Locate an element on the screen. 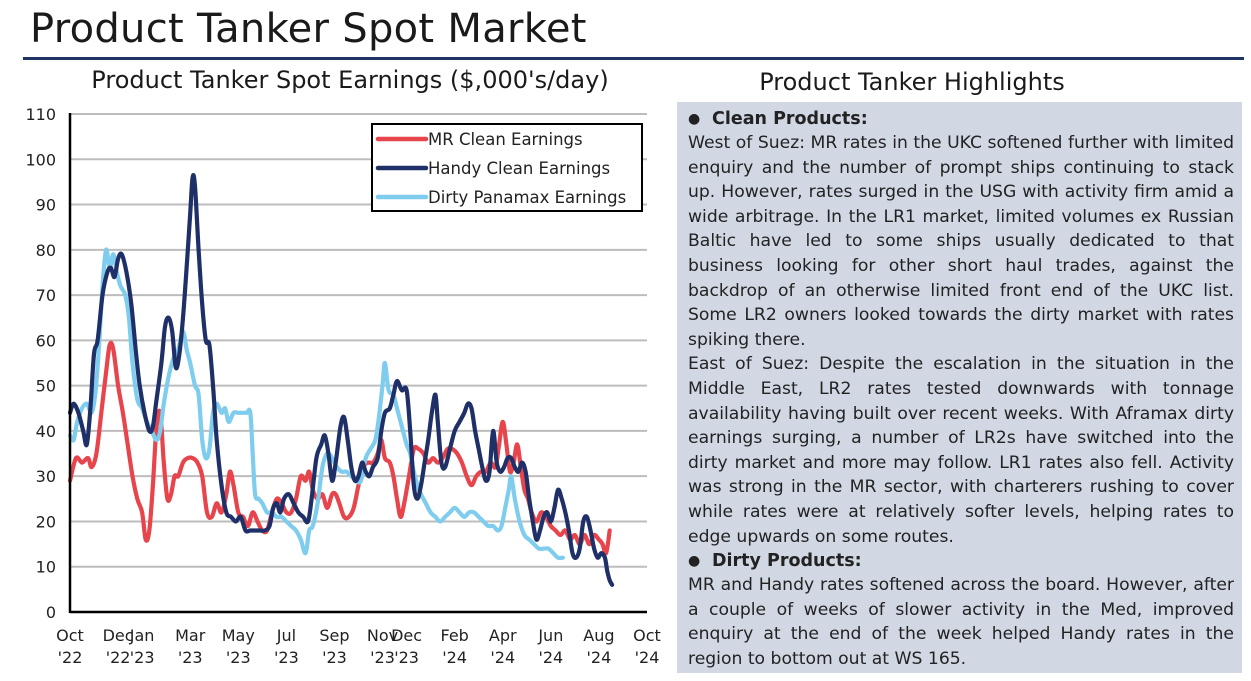 Image resolution: width=1251 pixels, height=681 pixels. title-divider is located at coordinates (633, 58).